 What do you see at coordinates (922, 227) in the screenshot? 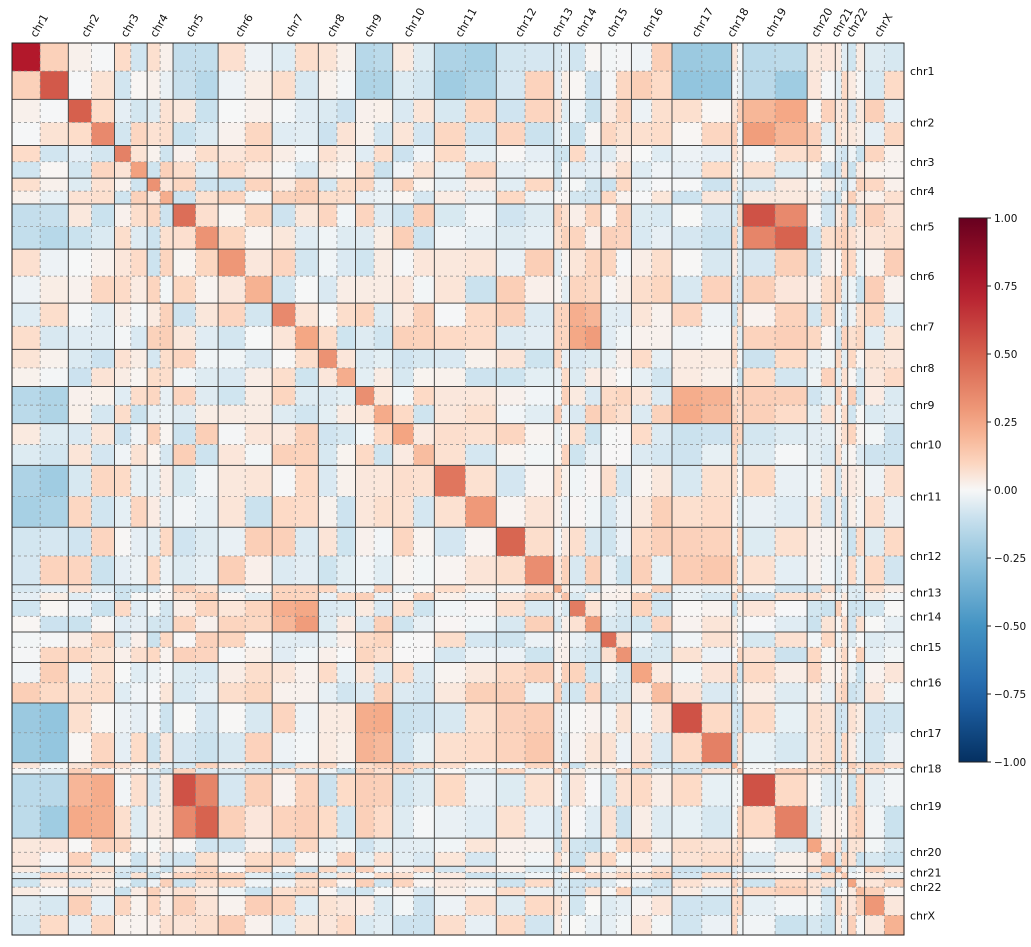
I see `y-tick-label: chr5` at bounding box center [922, 227].